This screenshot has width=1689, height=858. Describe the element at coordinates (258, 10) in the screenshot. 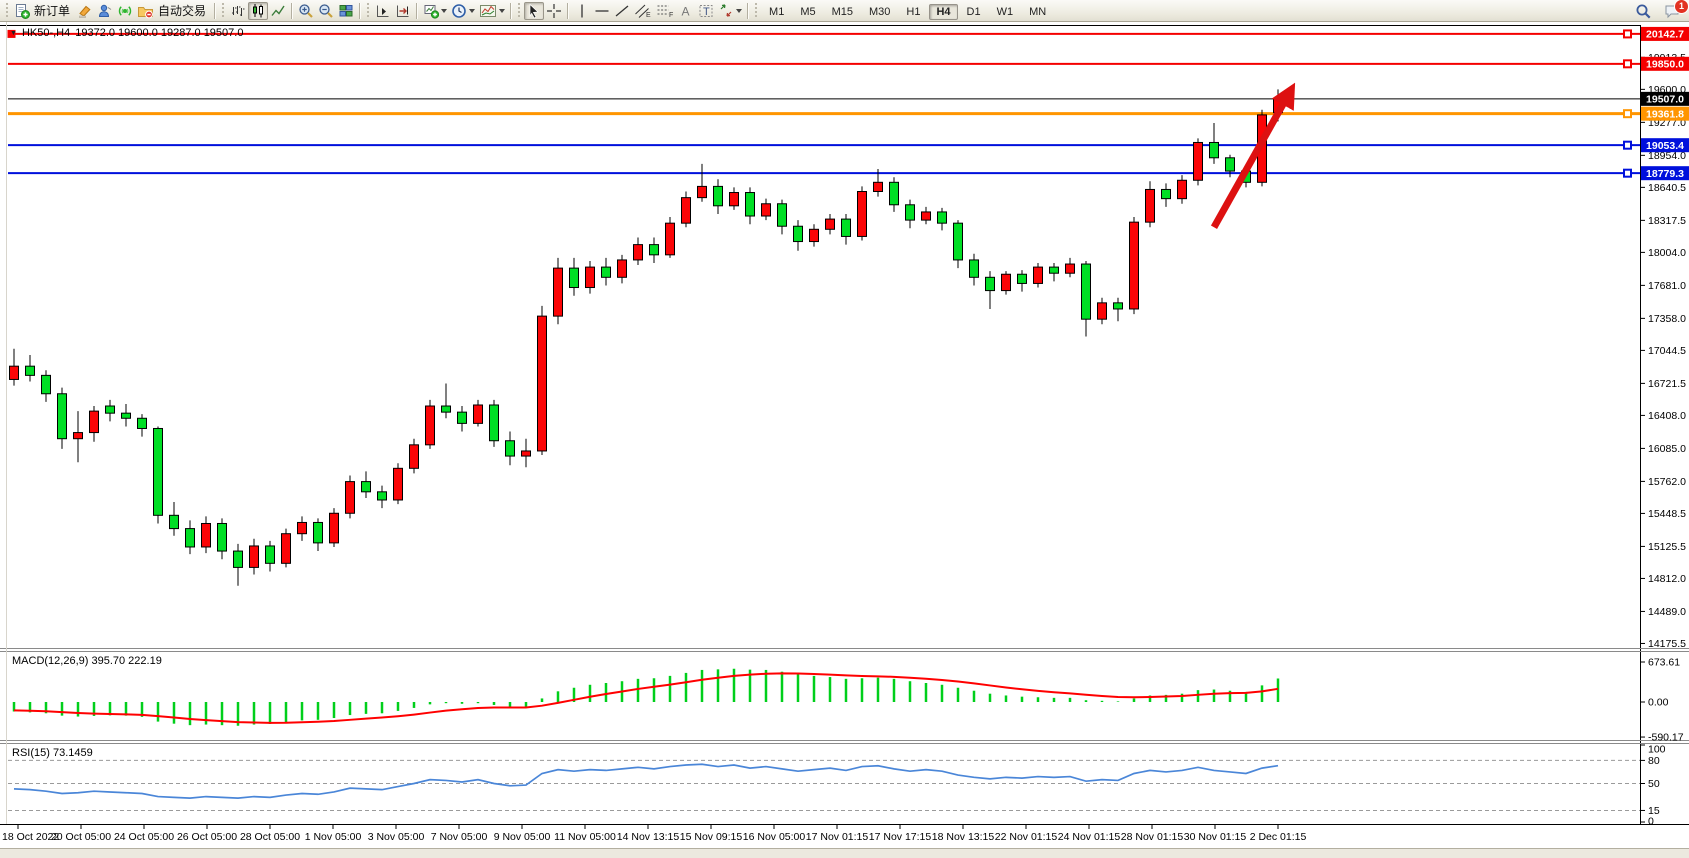

I see `candlestick-type-button` at that location.